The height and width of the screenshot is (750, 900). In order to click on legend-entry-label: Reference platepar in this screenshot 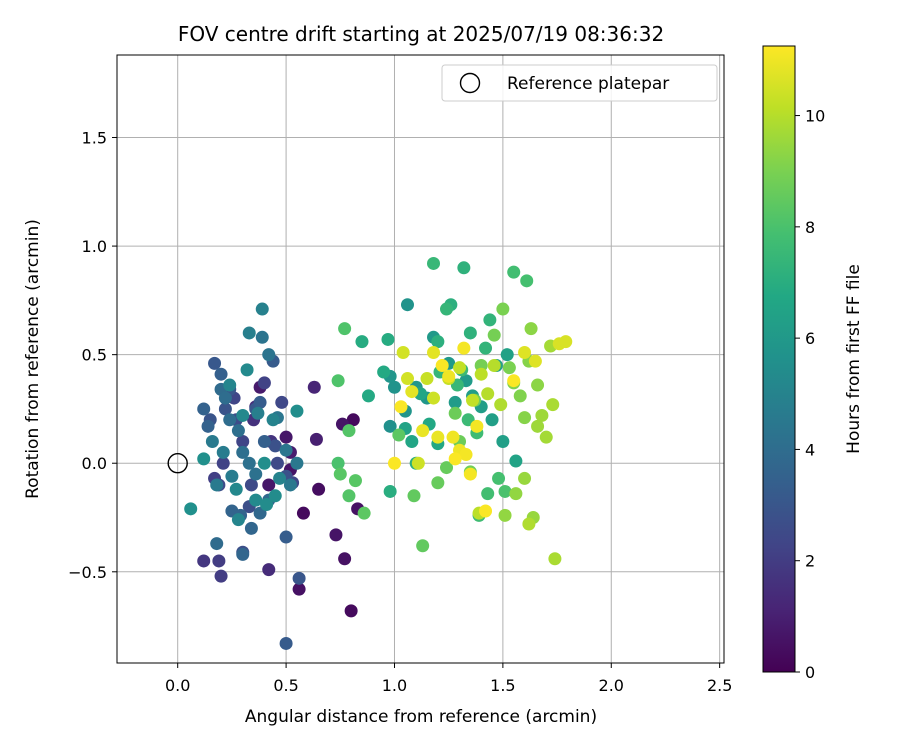, I will do `click(588, 84)`.